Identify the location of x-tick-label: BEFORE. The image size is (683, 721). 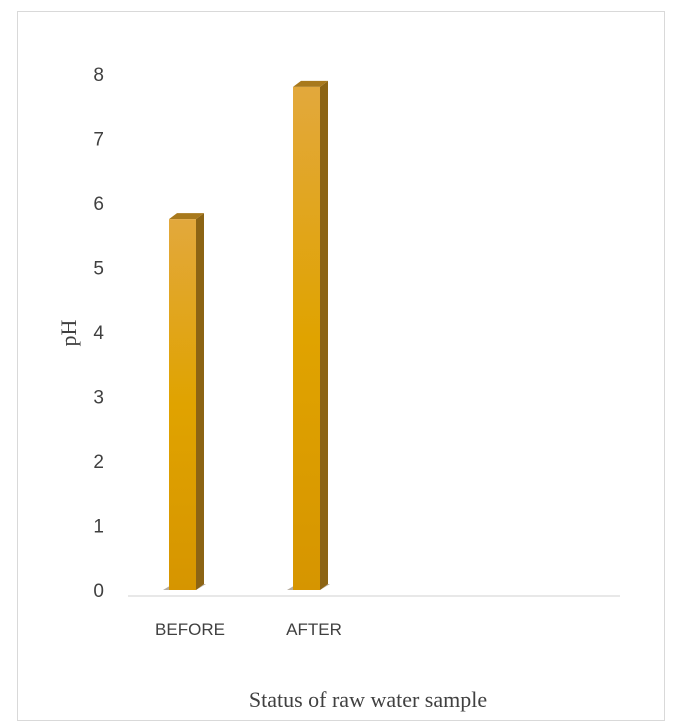
(190, 629).